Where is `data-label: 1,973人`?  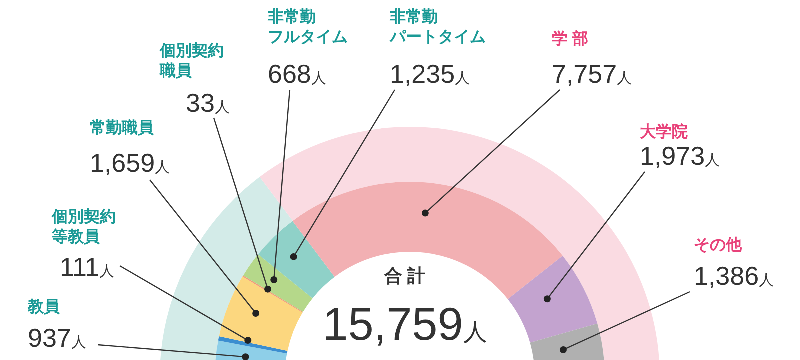 data-label: 1,973人 is located at coordinates (680, 156).